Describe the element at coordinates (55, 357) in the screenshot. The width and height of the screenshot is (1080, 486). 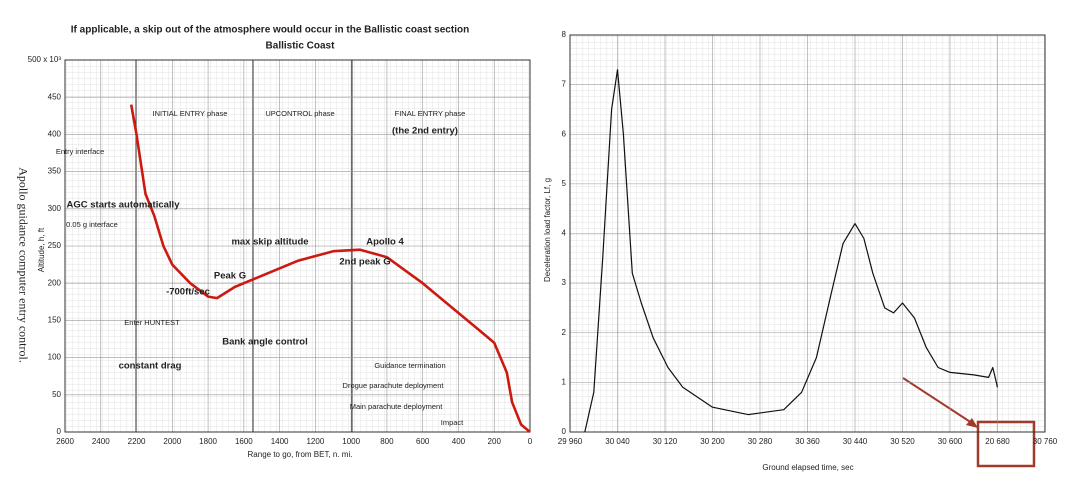
I see `y-tick-label: 100` at that location.